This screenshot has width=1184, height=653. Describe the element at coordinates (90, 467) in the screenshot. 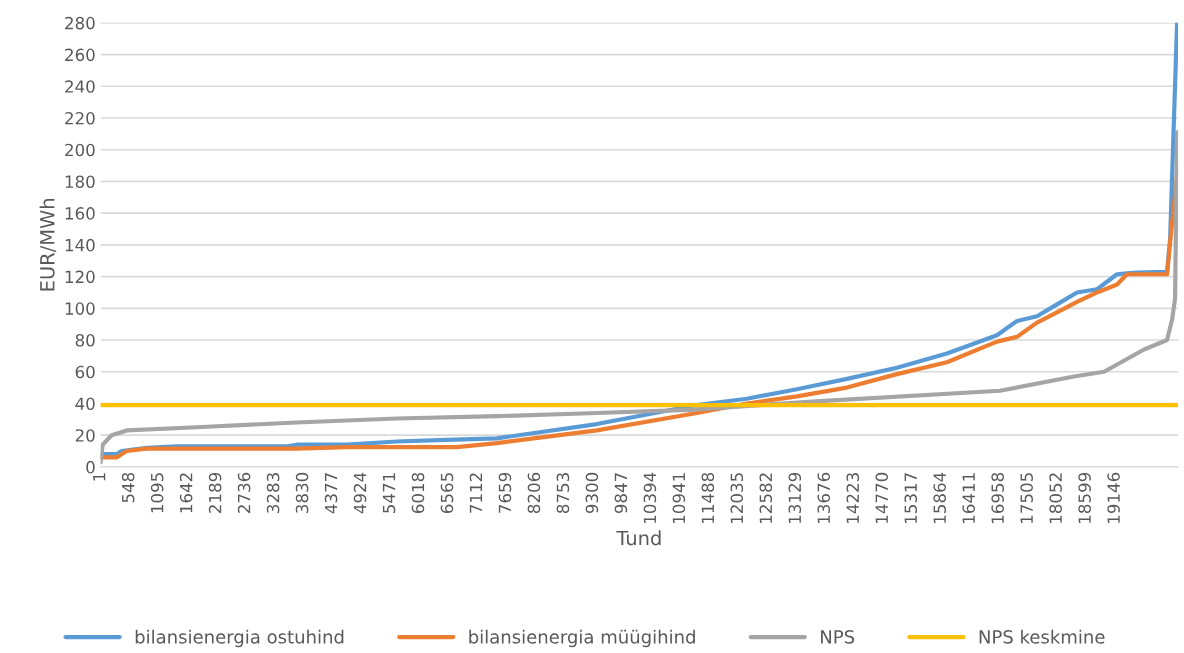

I see `y-tick-label: 0` at that location.